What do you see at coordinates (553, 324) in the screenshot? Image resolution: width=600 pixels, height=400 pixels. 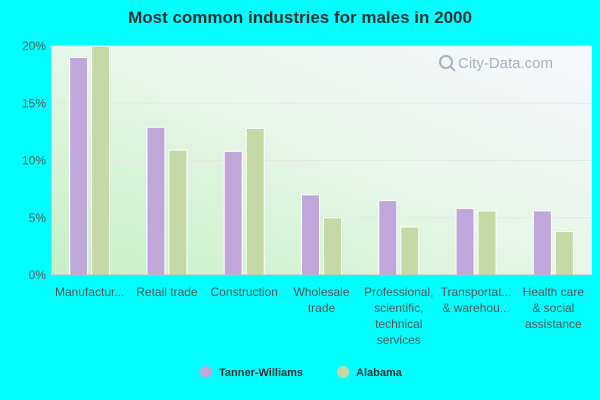 I see `x-tick-label: assistance` at bounding box center [553, 324].